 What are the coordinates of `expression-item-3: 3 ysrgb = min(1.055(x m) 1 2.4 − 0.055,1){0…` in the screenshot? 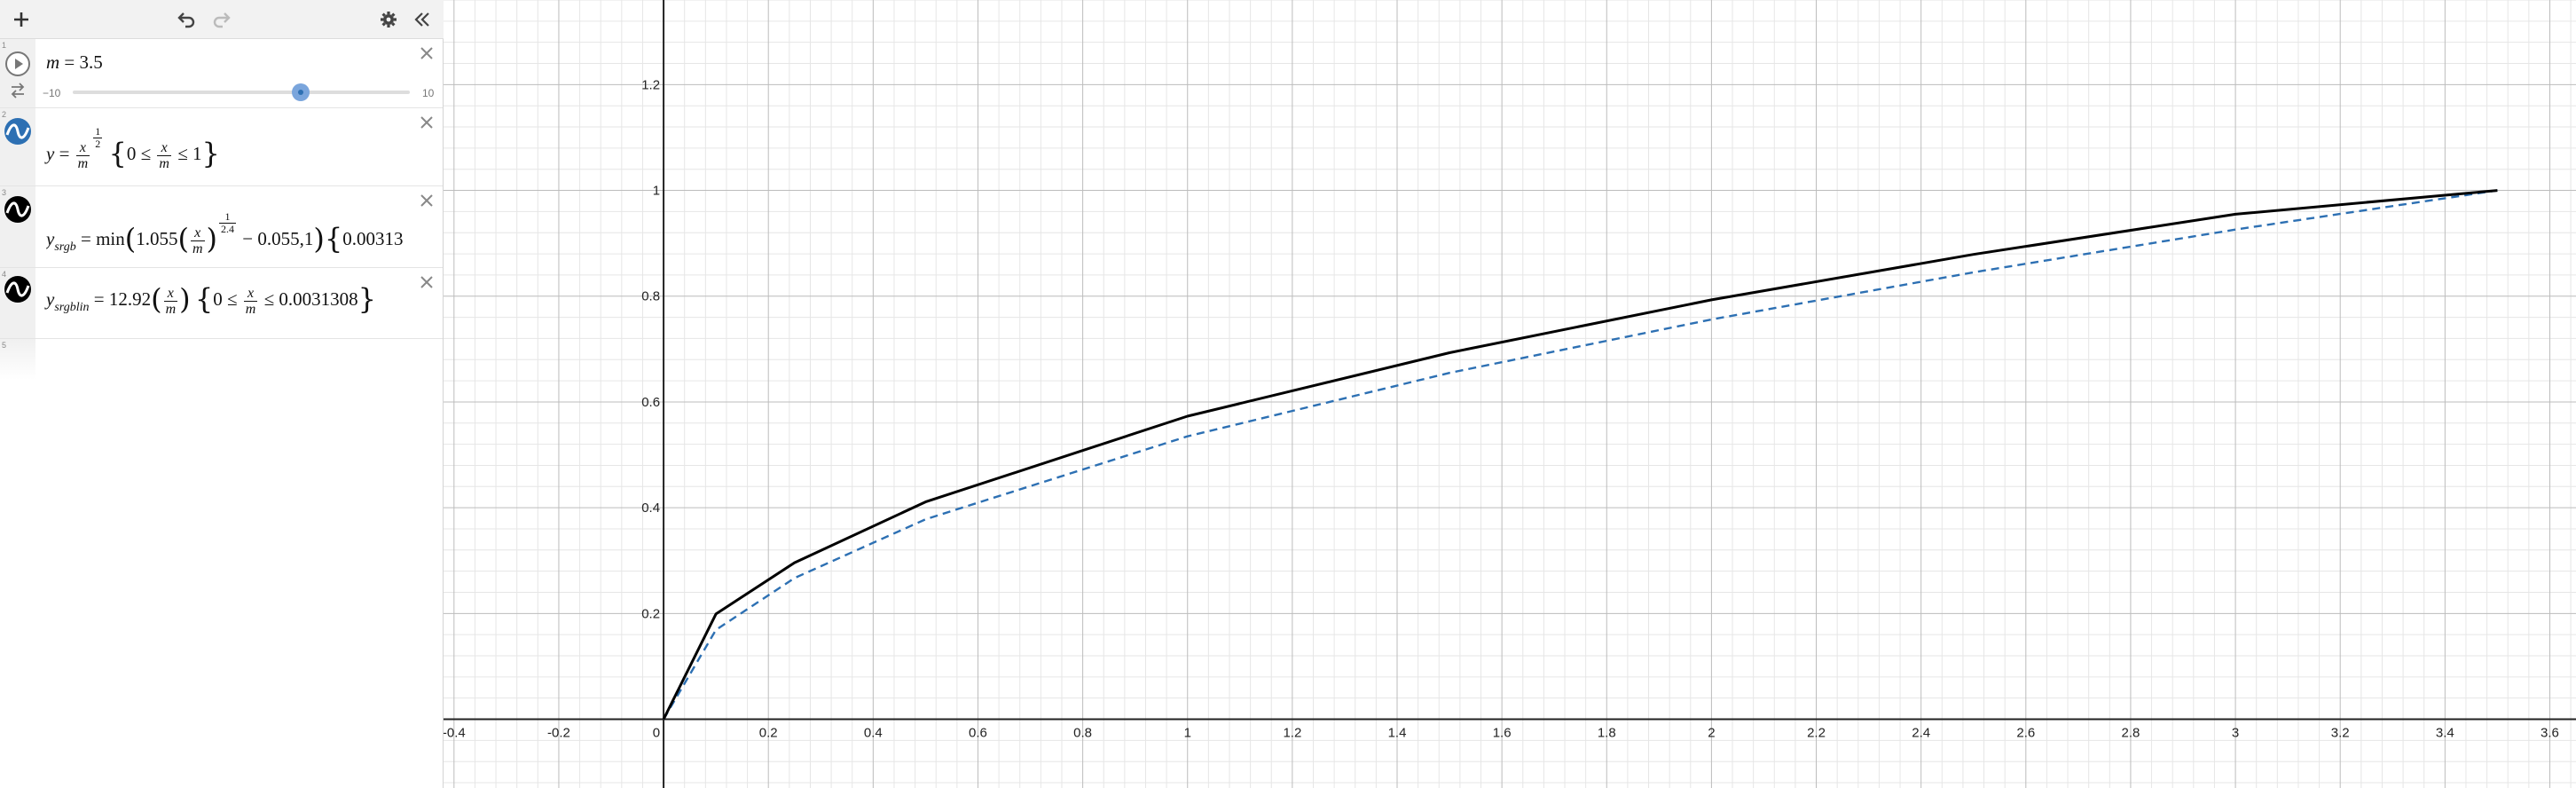 It's located at (221, 227).